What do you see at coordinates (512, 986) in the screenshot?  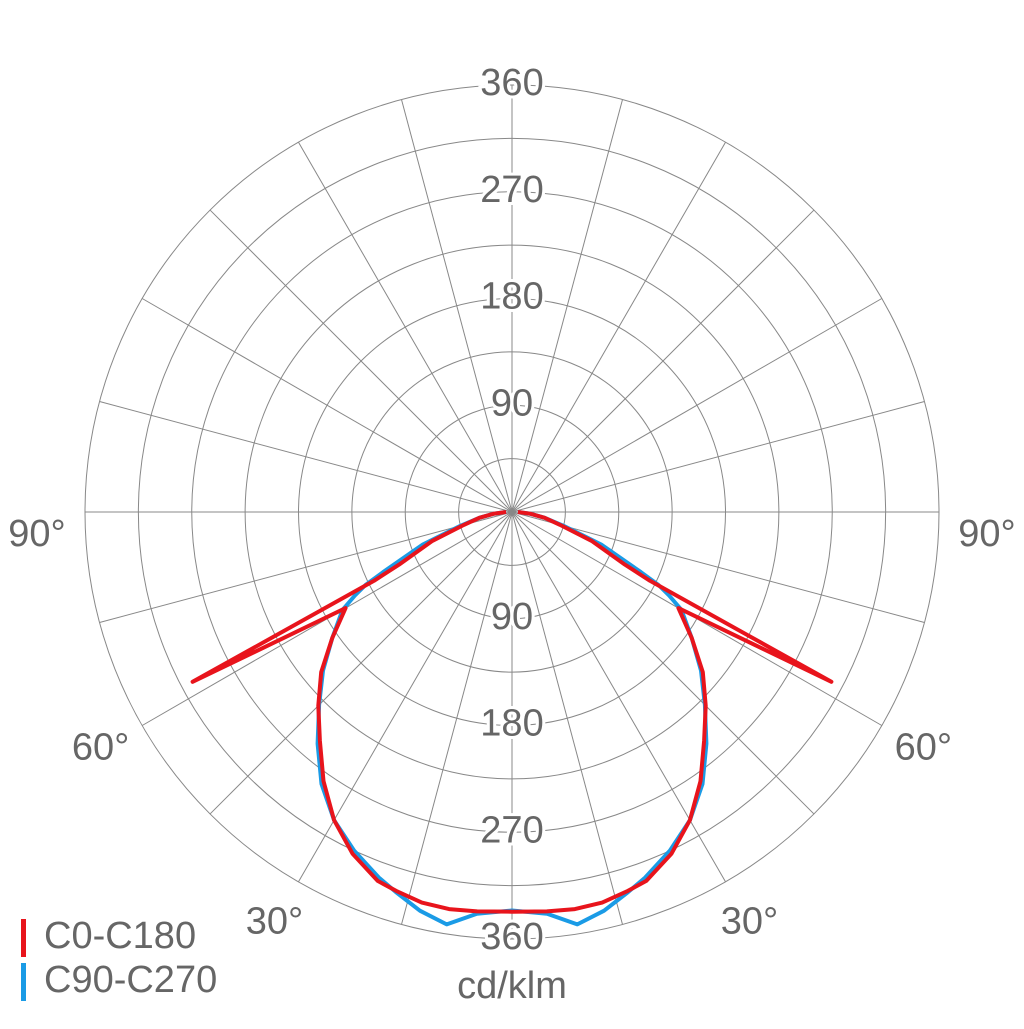 I see `axis-label: cd/klm` at bounding box center [512, 986].